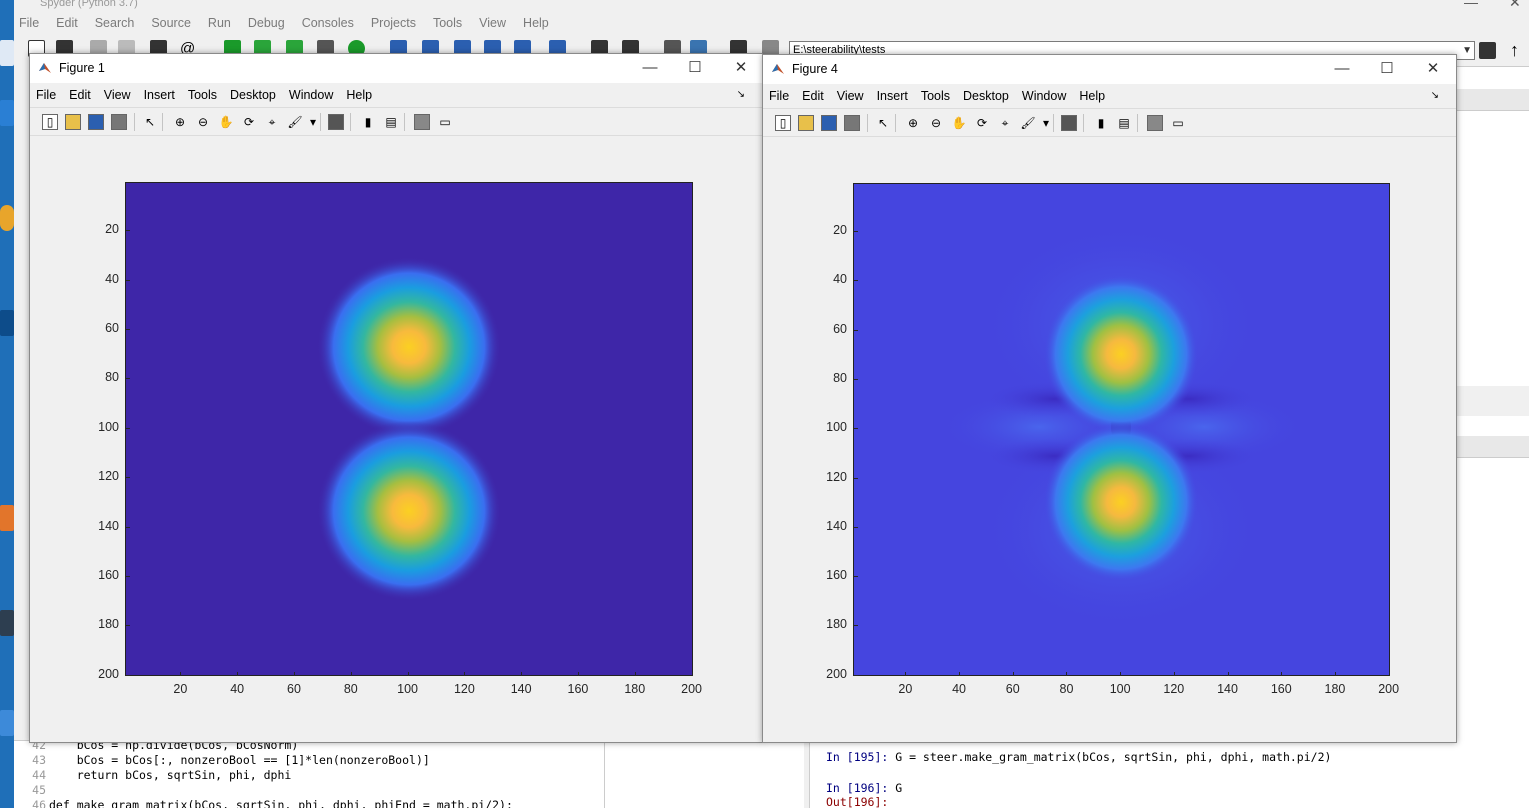 This screenshot has height=808, width=1529. I want to click on browse-folder-icon, so click(1487, 50).